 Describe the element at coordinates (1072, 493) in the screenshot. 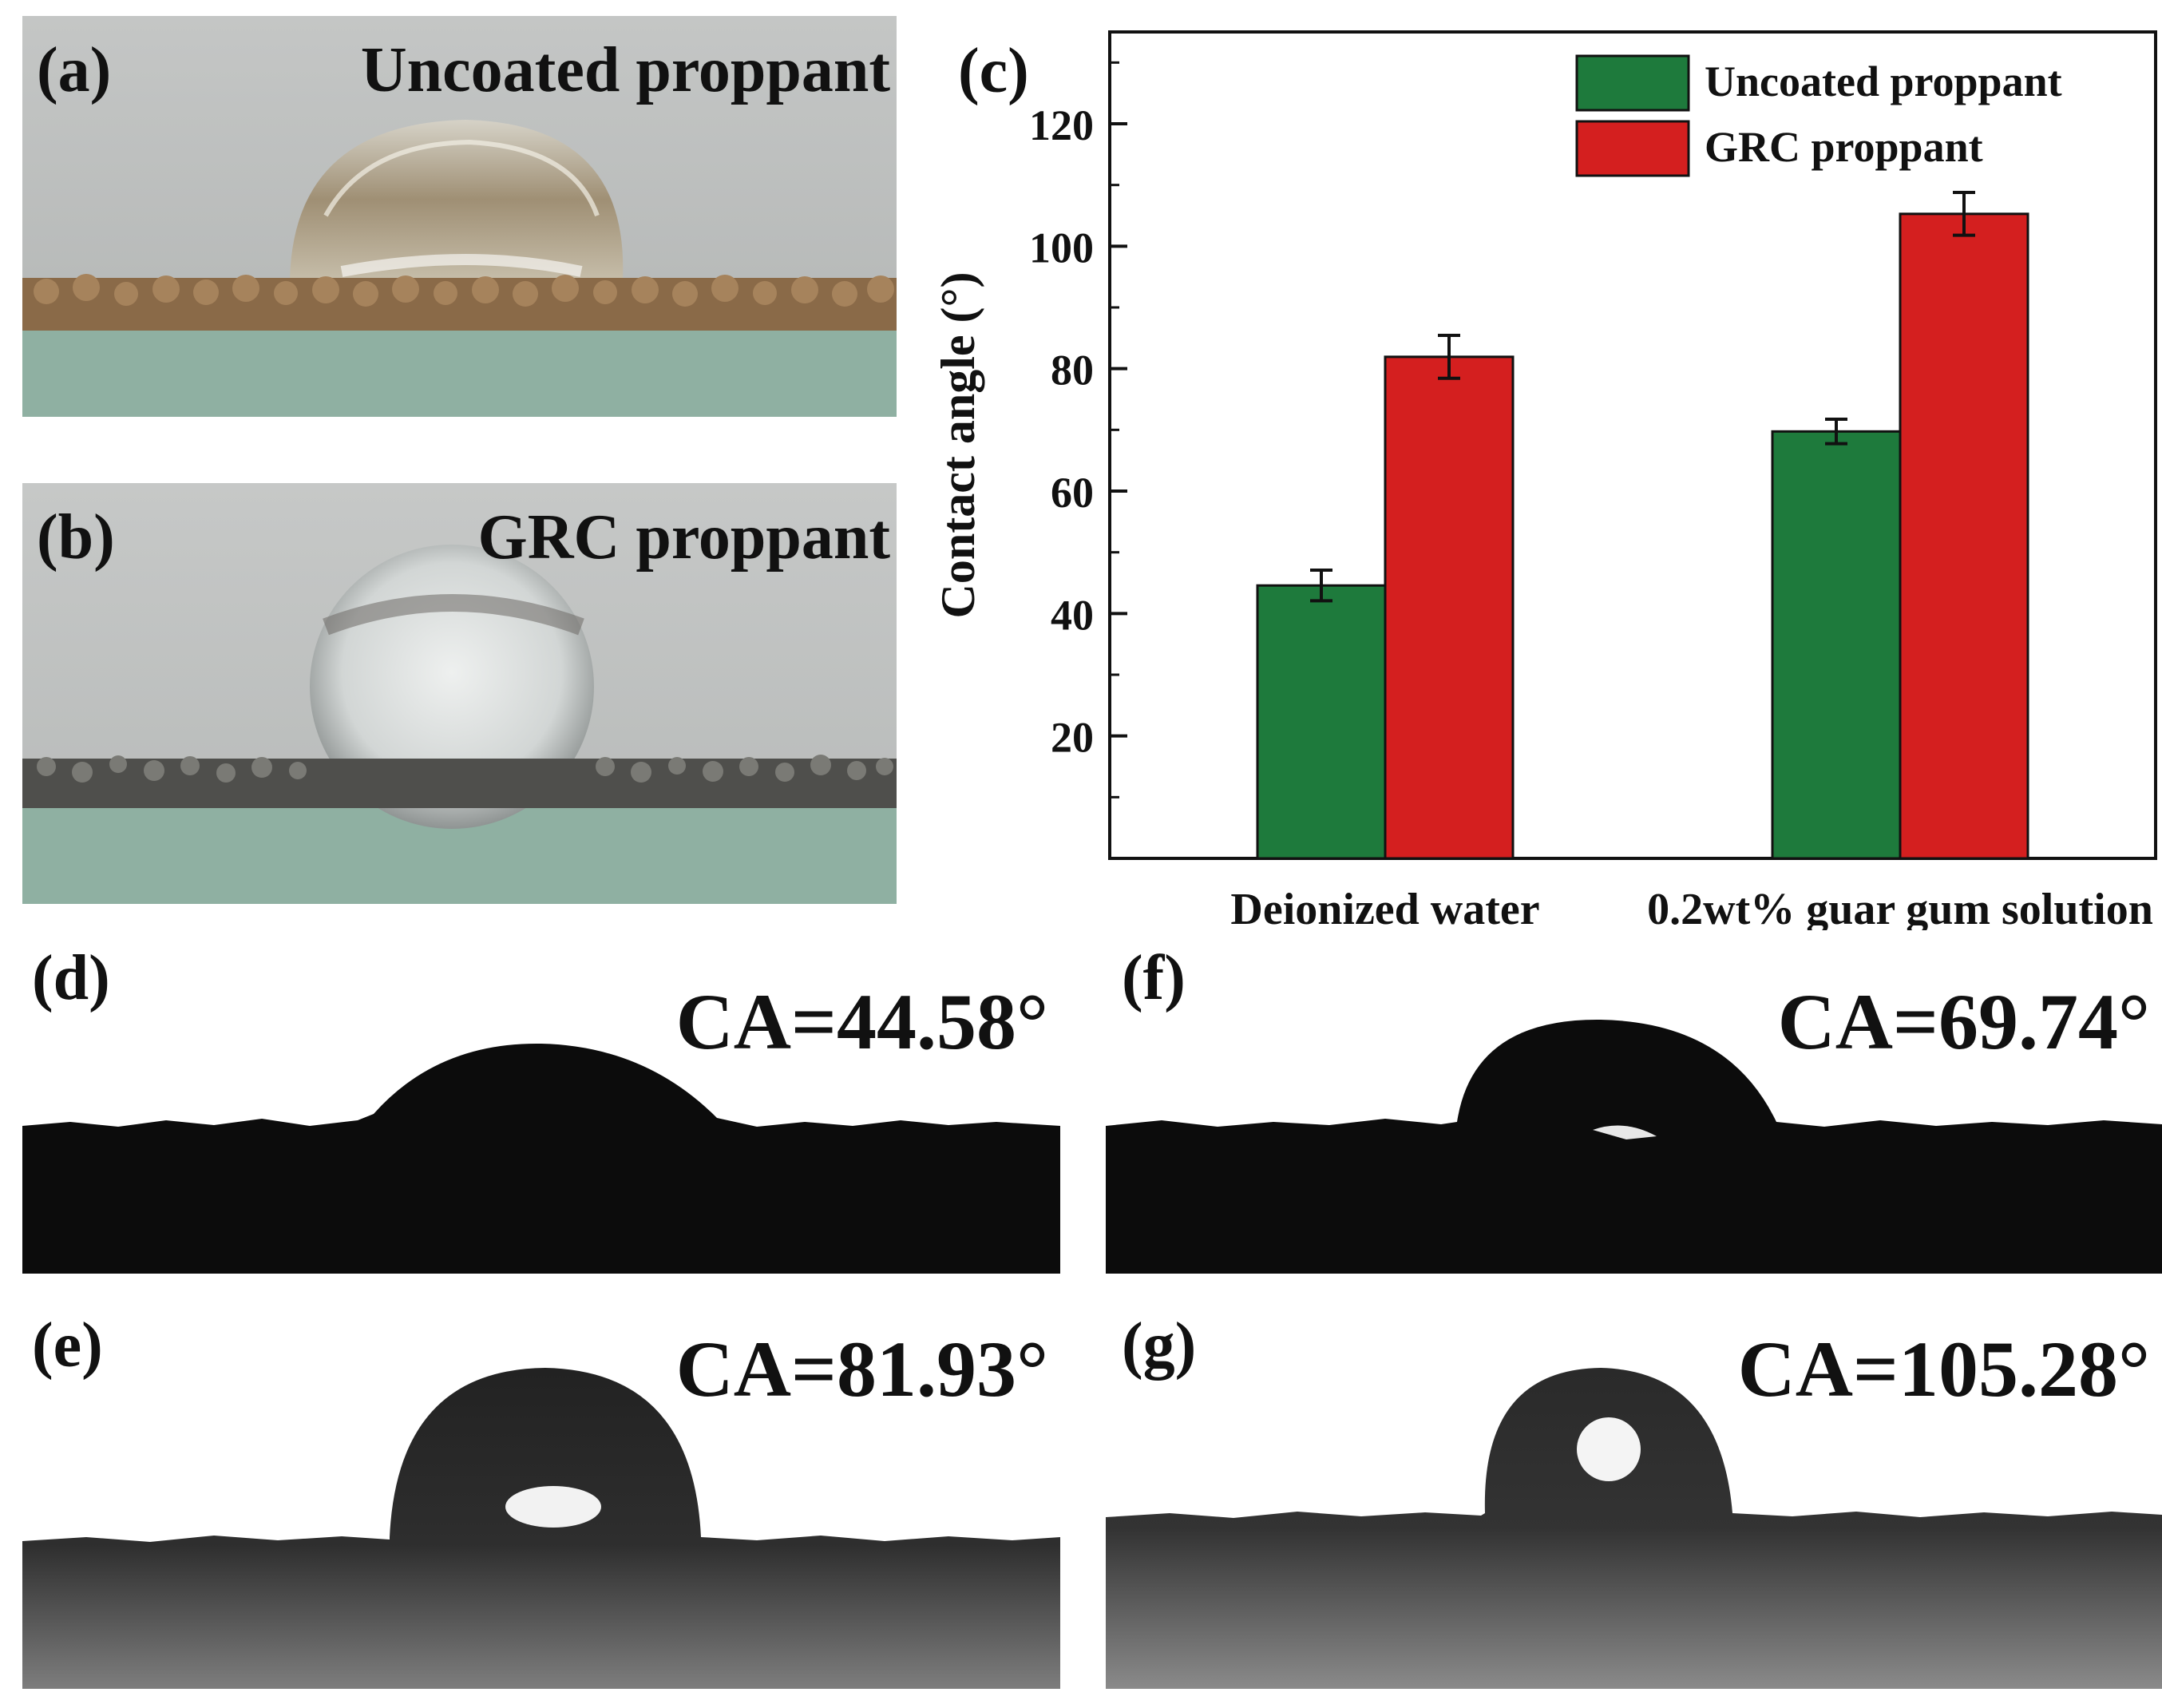

I see `y-tick-label-60: 60` at that location.